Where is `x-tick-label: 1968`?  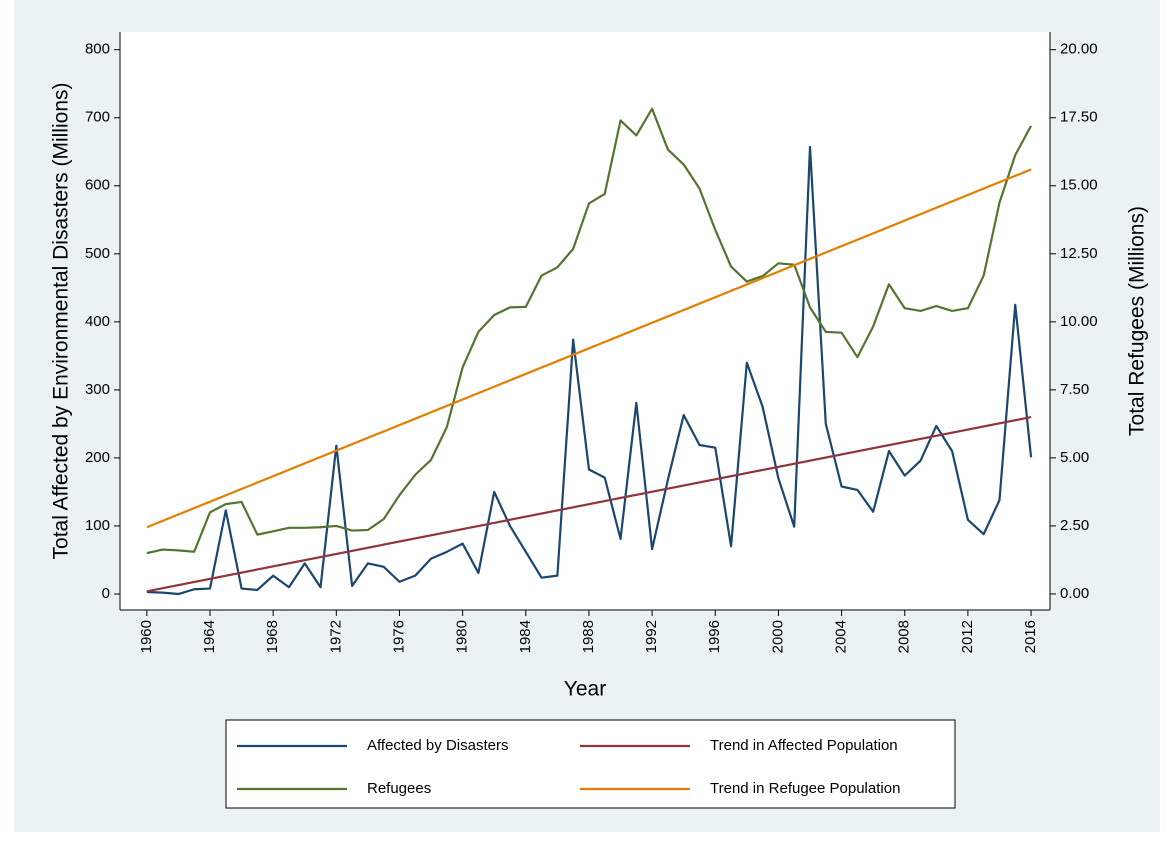 x-tick-label: 1968 is located at coordinates (272, 636).